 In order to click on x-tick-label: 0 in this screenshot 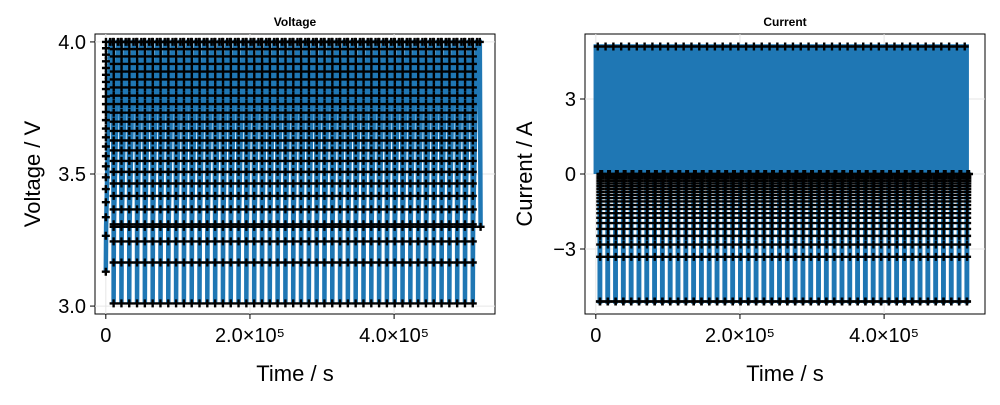, I will do `click(595, 336)`.